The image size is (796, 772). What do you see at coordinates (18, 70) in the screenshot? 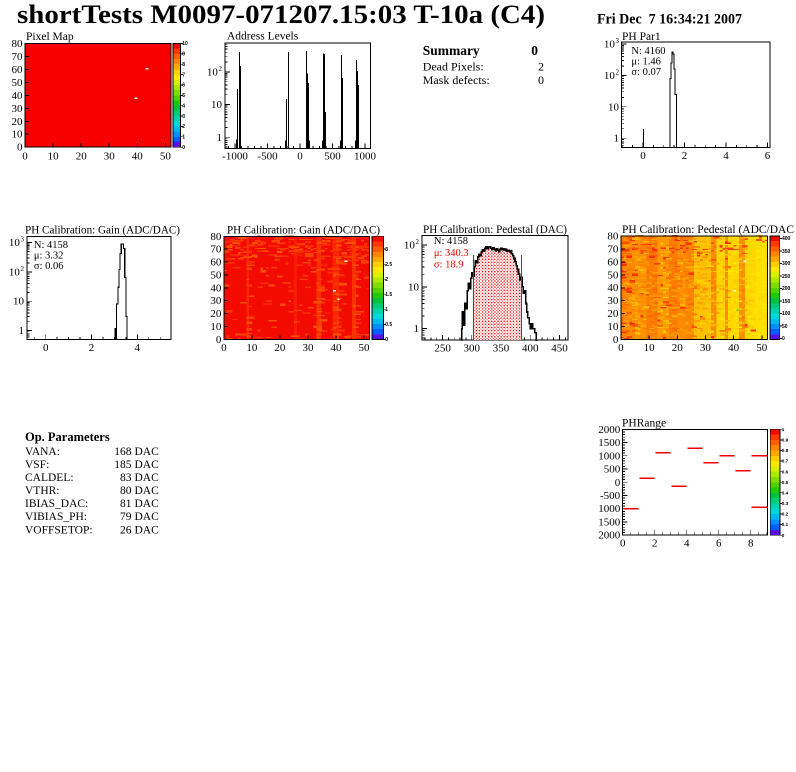
I see `svg-text: 60` at bounding box center [18, 70].